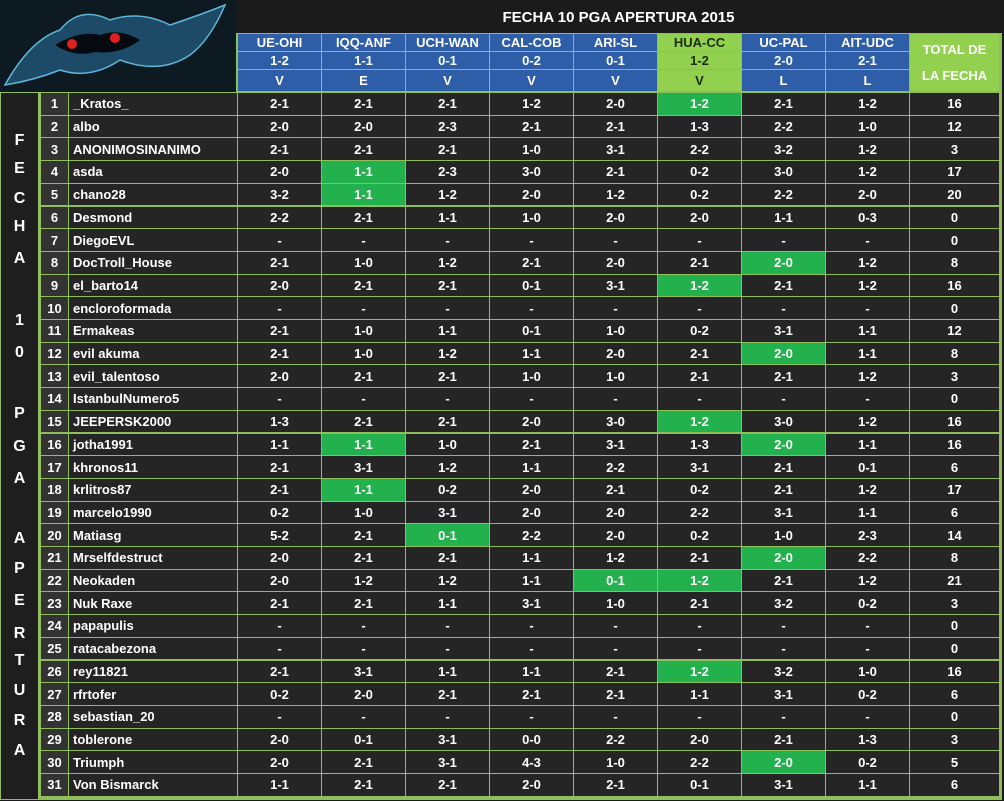 The image size is (1004, 801). I want to click on player-name: IstanbulNumero5, so click(153, 399).